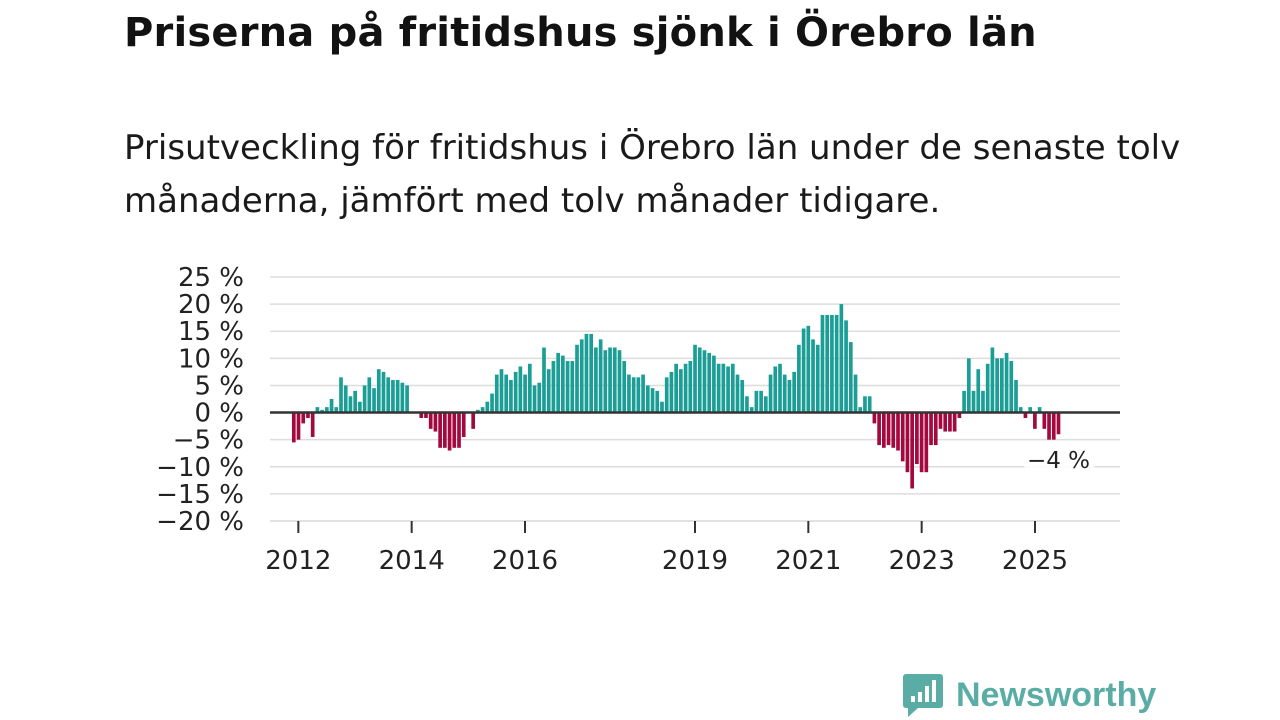  Describe the element at coordinates (1056, 694) in the screenshot. I see `brand-name: Newsworthy` at that location.